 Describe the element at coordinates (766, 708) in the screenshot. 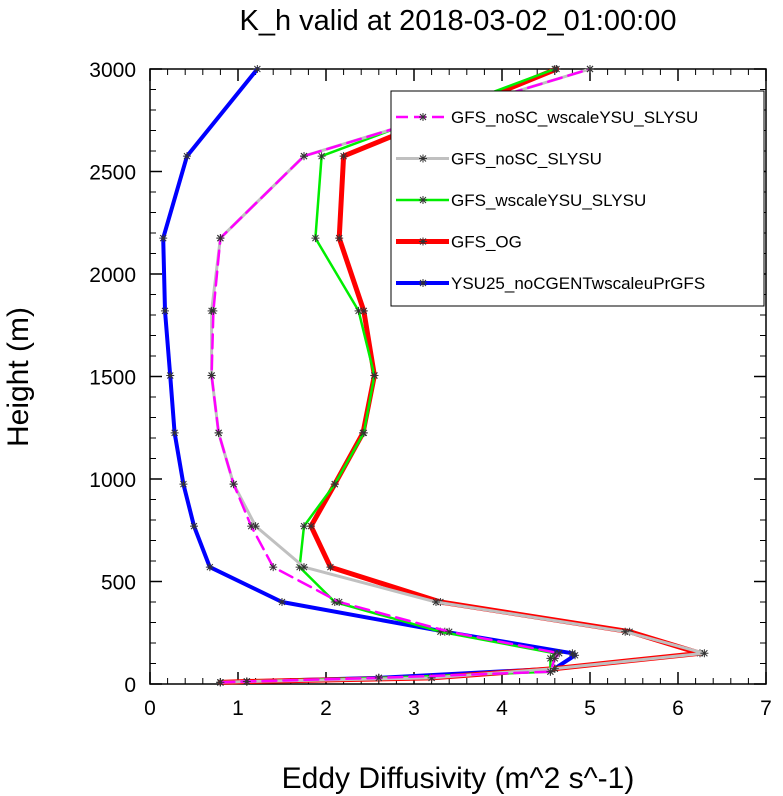

I see `x-tick-label: 7` at that location.